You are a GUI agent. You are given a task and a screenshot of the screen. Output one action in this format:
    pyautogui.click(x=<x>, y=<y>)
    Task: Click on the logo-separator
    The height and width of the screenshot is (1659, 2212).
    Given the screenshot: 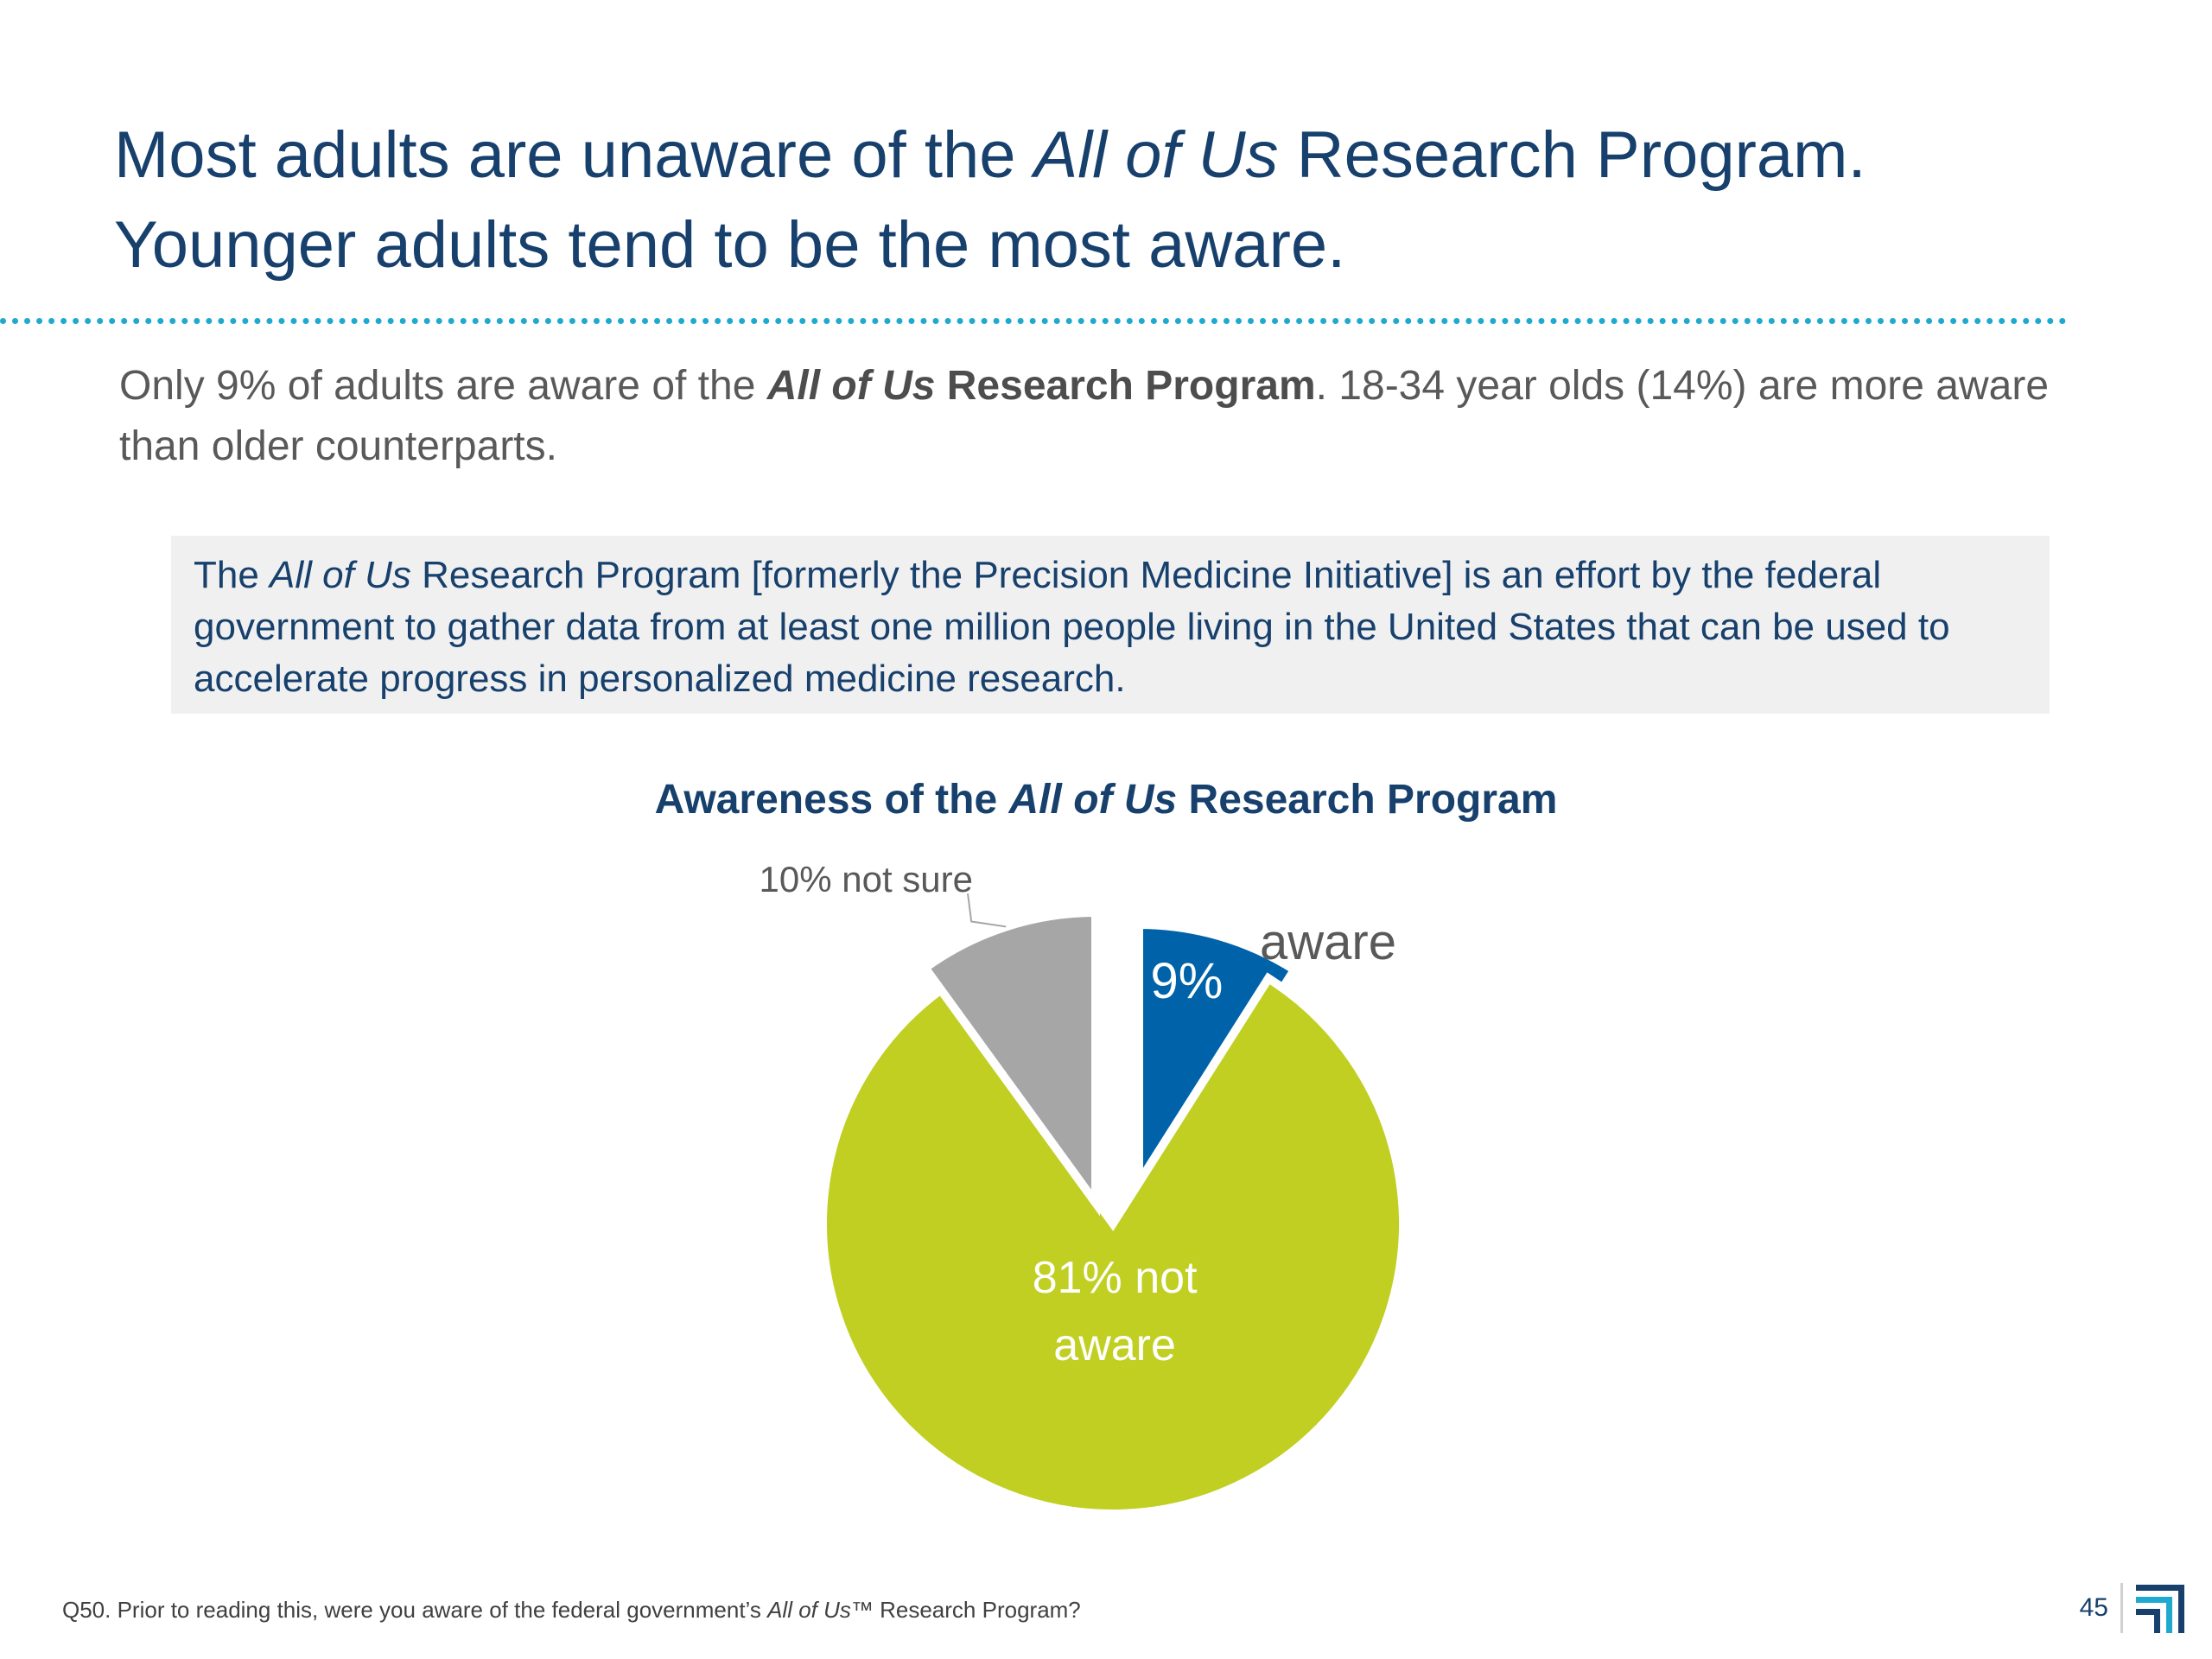 What is the action you would take?
    pyautogui.click(x=2121, y=1608)
    